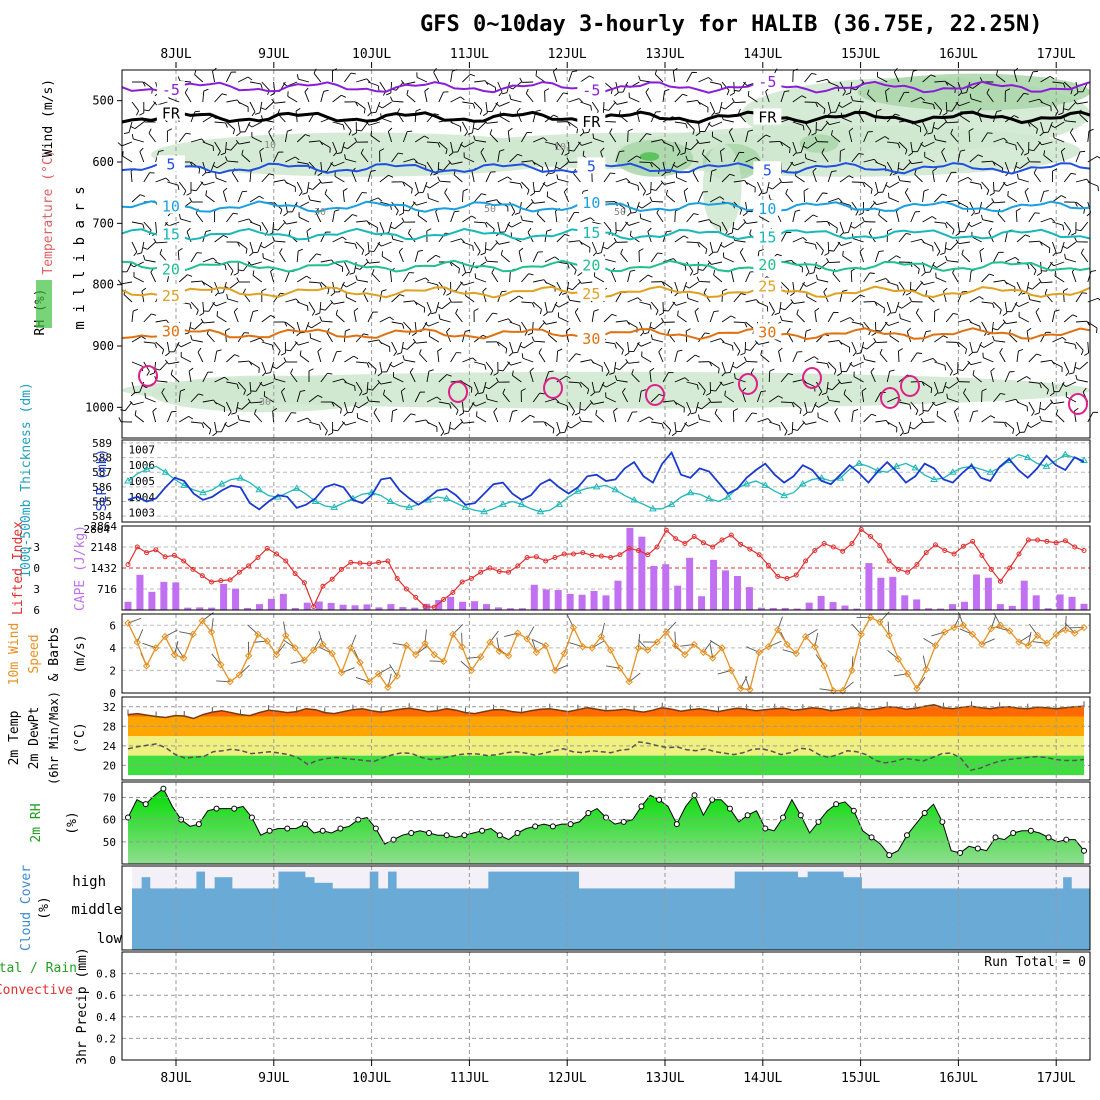 The image size is (1100, 1100). Describe the element at coordinates (655, 395) in the screenshot. I see `rh-contour-high` at that location.